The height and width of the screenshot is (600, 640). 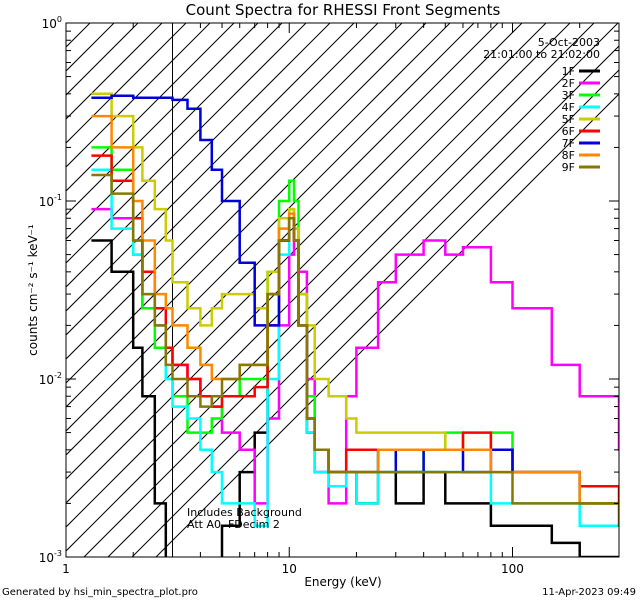 I want to click on x-tick-label: 1, so click(x=66, y=569).